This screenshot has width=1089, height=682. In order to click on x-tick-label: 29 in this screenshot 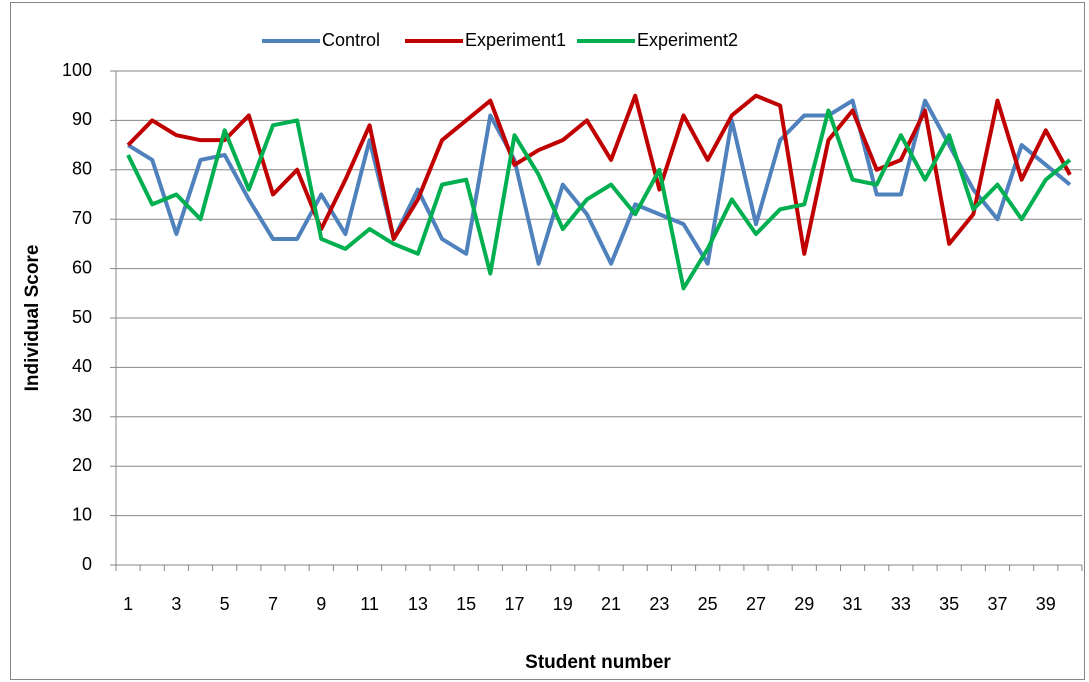, I will do `click(804, 604)`.